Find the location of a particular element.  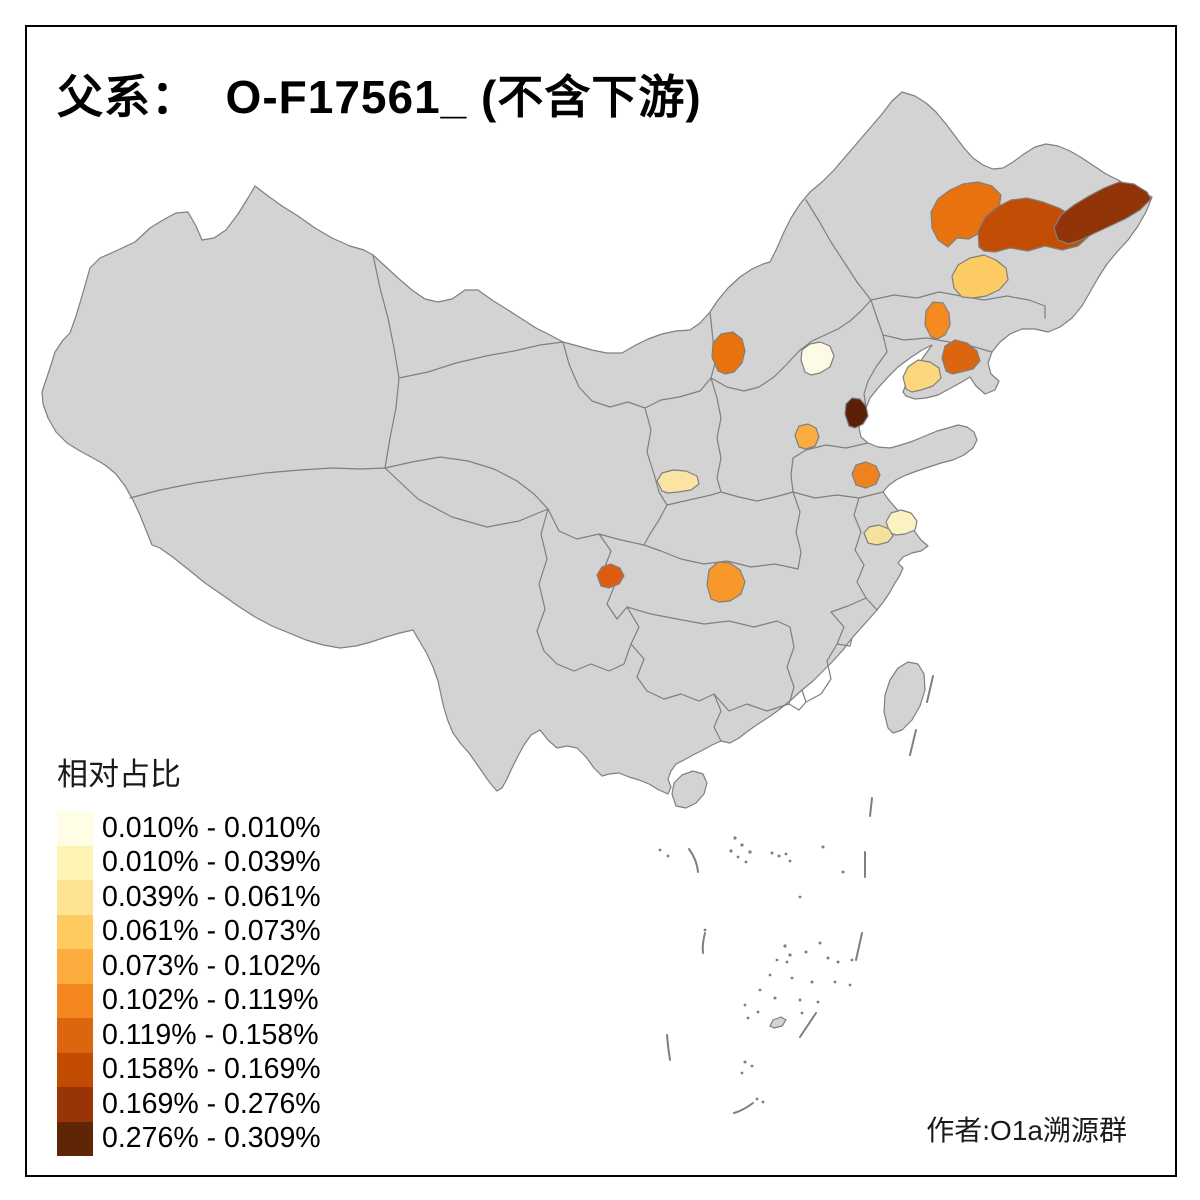

legend-label: 0.158% - 0.169% is located at coordinates (211, 1069).